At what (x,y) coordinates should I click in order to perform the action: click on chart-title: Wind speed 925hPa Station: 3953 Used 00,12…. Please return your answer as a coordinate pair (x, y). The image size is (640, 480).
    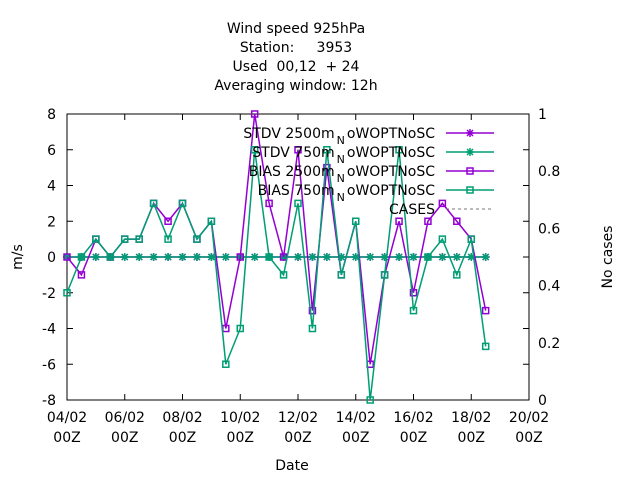
    Looking at the image, I should click on (295, 57).